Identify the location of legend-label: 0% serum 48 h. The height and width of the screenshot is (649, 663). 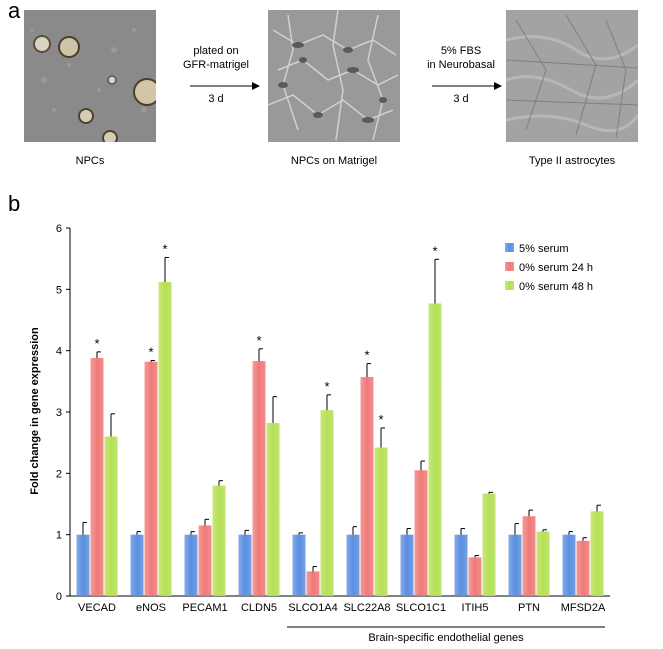
(556, 287).